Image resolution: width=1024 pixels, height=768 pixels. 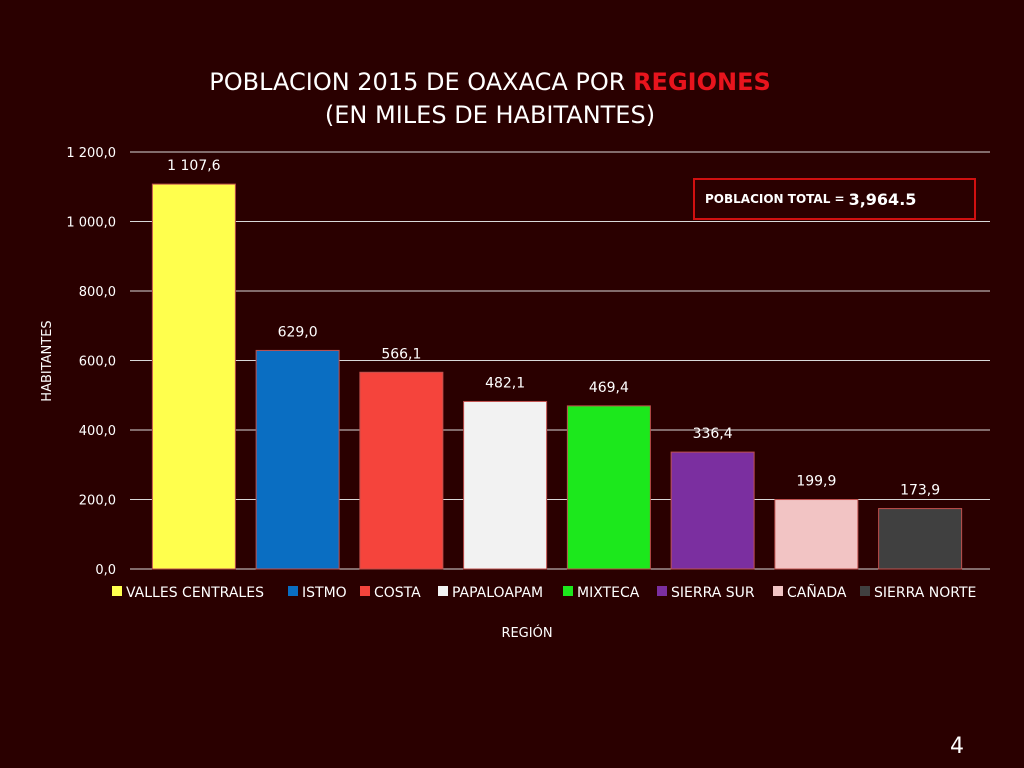 What do you see at coordinates (97, 501) in the screenshot?
I see `y-tick-label: 200,0` at bounding box center [97, 501].